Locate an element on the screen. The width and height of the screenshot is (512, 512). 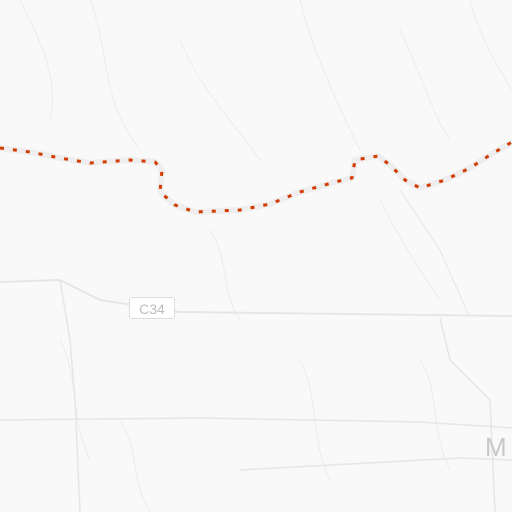
road-c34 is located at coordinates (256, 297).